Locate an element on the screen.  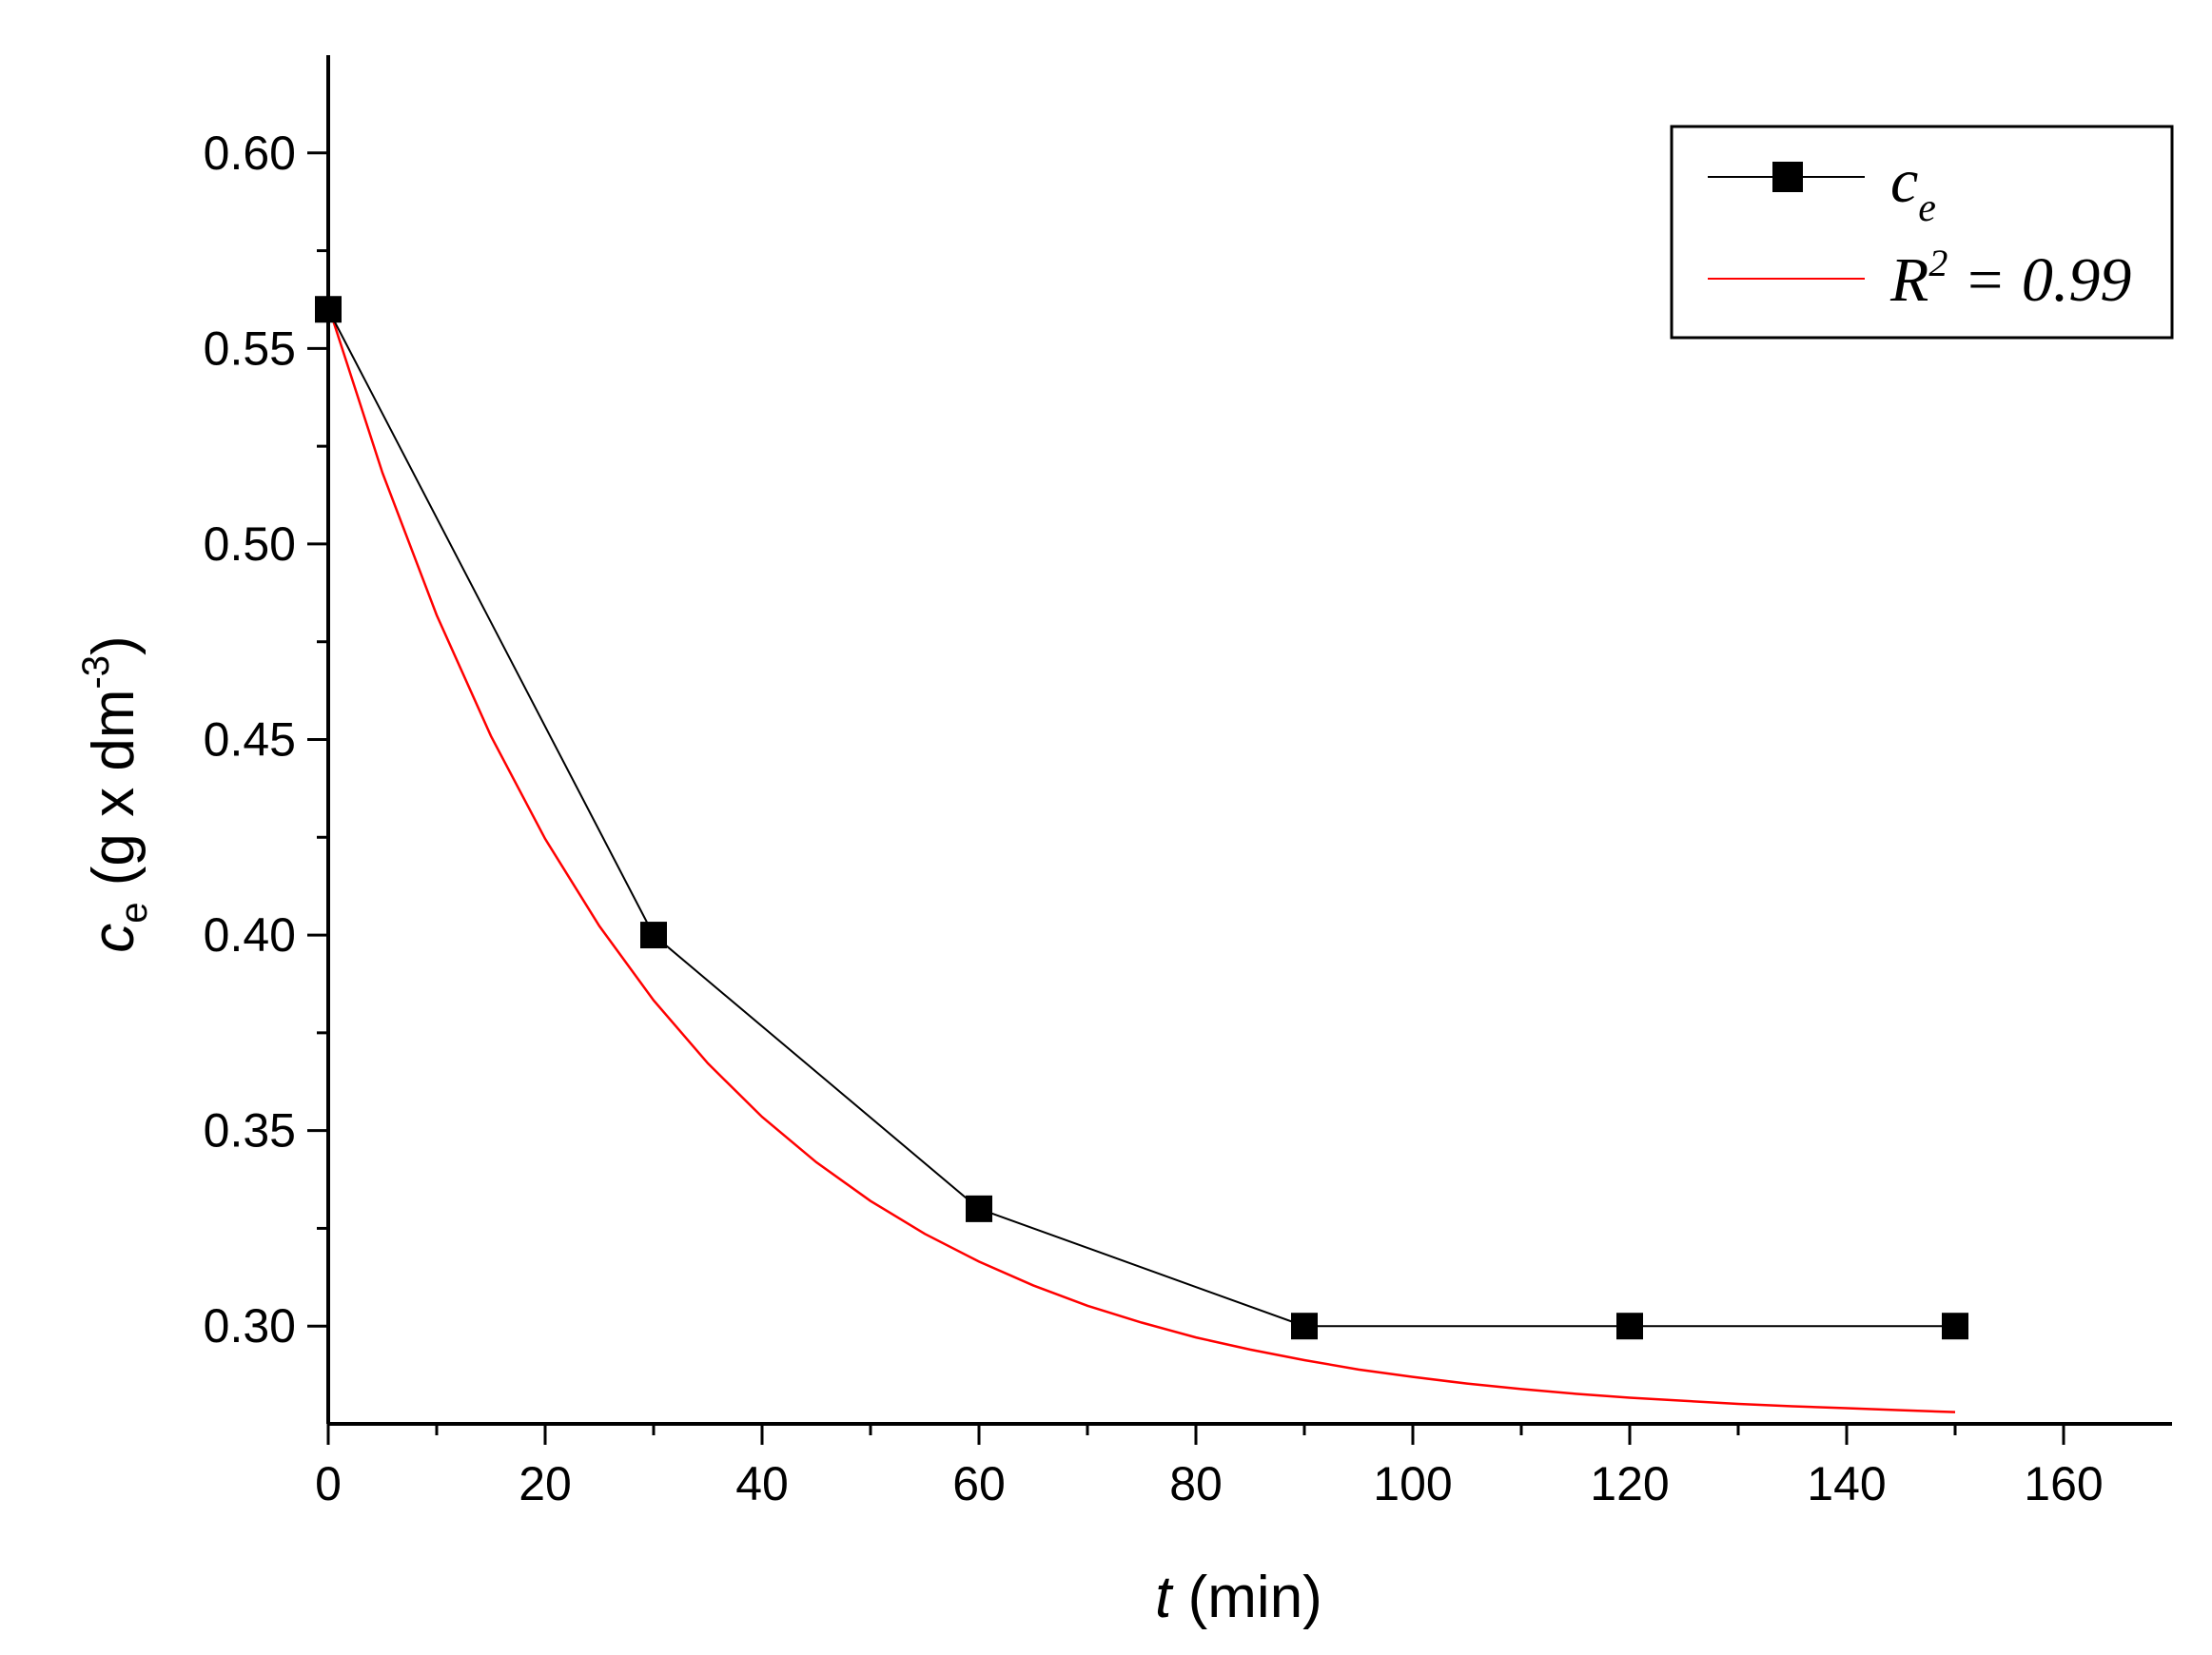
y-axis-title: ce (g x dm-3) is located at coordinates (115, 793).